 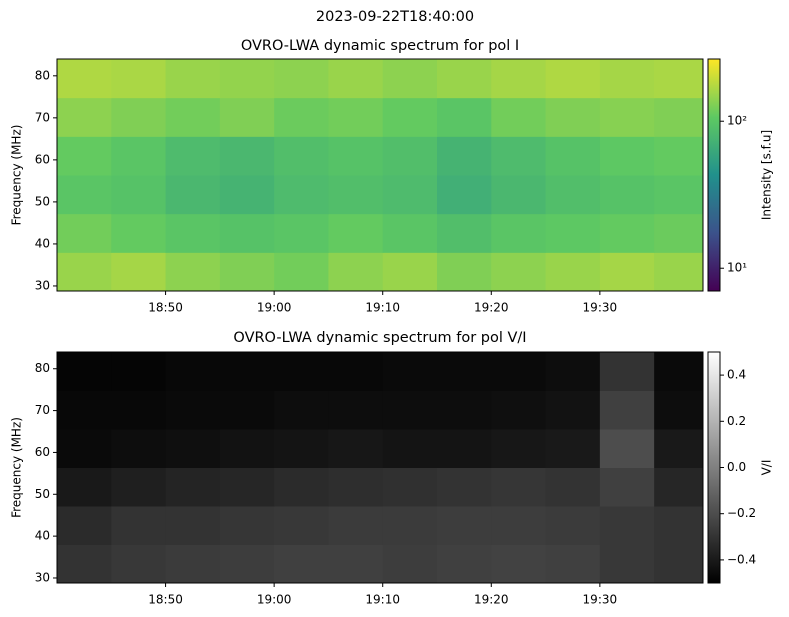 What do you see at coordinates (17, 175) in the screenshot?
I see `y-axis-label: Frequency (MHz)` at bounding box center [17, 175].